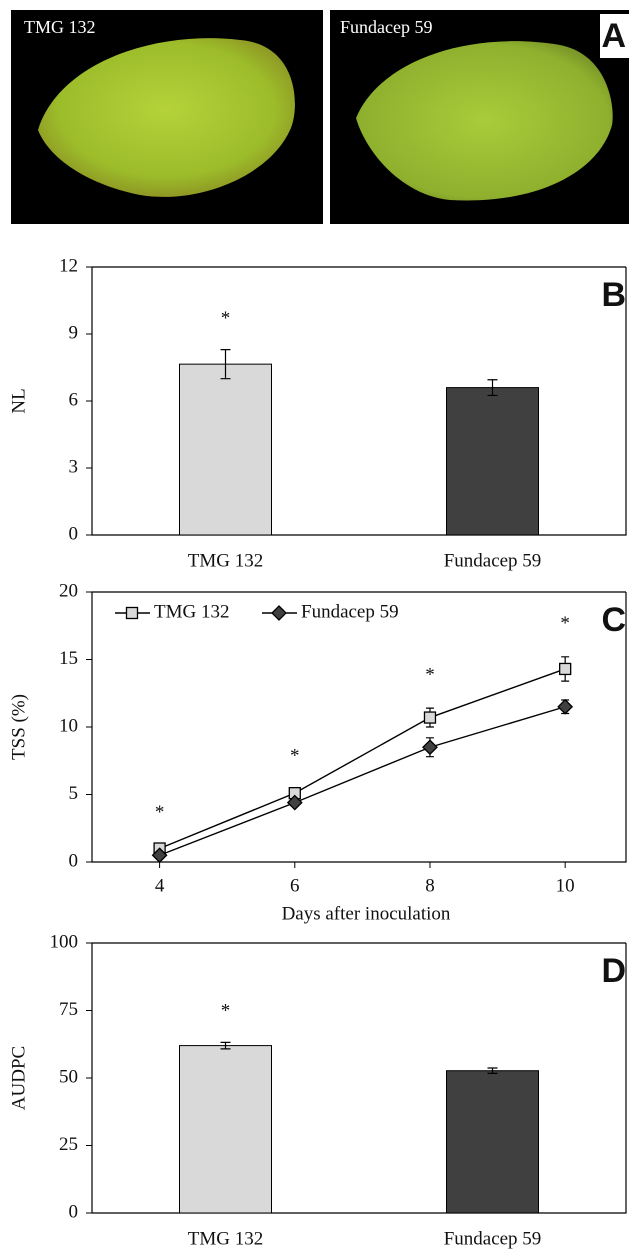 The image size is (629, 1249). Describe the element at coordinates (350, 611) in the screenshot. I see `legend-label: Fundacep 59` at that location.